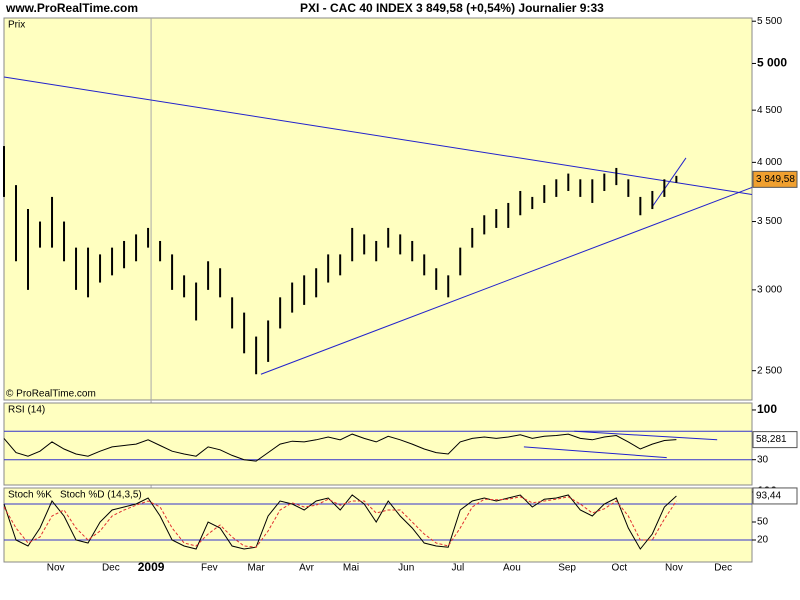 The width and height of the screenshot is (800, 600). Describe the element at coordinates (769, 290) in the screenshot. I see `y-tick-label: 3 000` at that location.